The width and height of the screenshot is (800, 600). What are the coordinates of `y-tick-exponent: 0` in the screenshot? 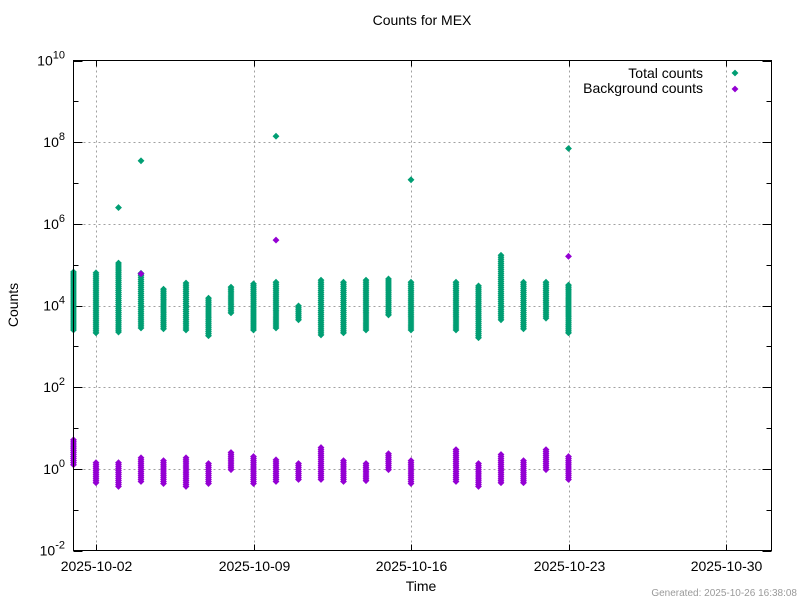 It's located at (62, 464).